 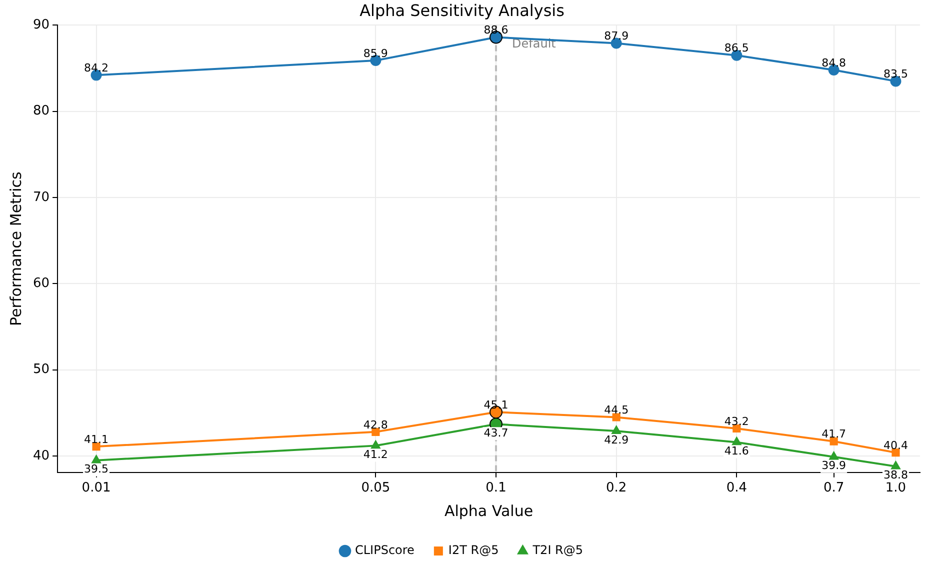 What do you see at coordinates (96, 469) in the screenshot?
I see `data-label: 39.5` at bounding box center [96, 469].